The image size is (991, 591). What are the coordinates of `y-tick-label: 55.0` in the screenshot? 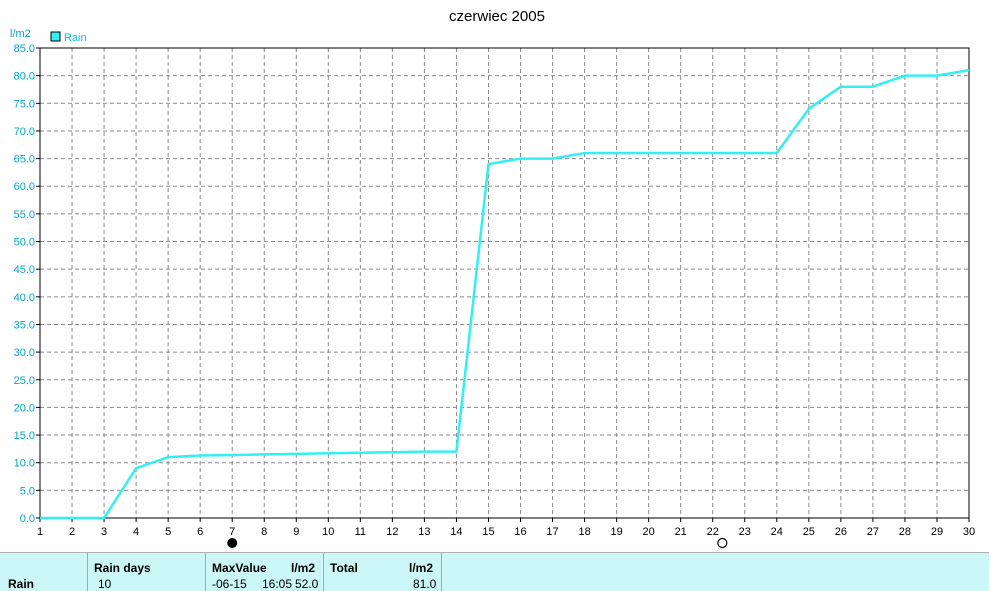 It's located at (24, 215).